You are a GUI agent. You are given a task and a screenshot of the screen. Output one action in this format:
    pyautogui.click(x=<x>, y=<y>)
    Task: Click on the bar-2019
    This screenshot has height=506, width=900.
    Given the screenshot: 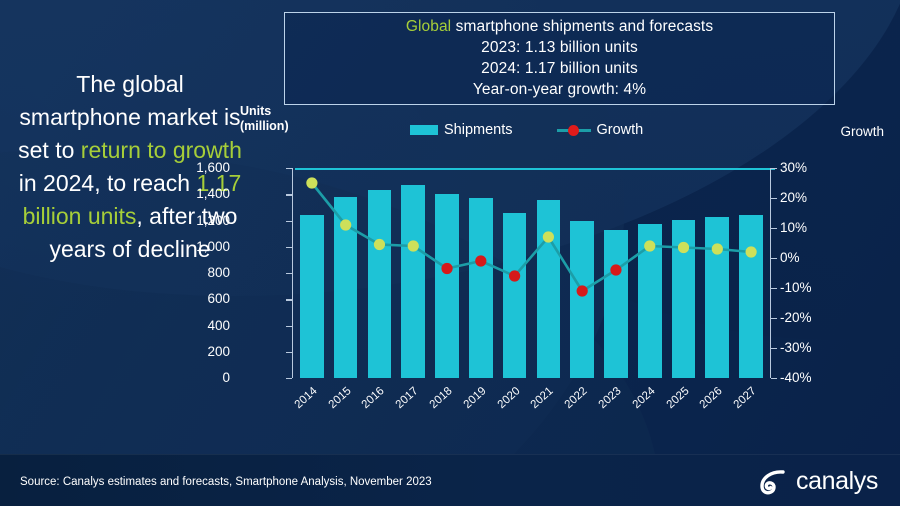 What is the action you would take?
    pyautogui.click(x=480, y=287)
    